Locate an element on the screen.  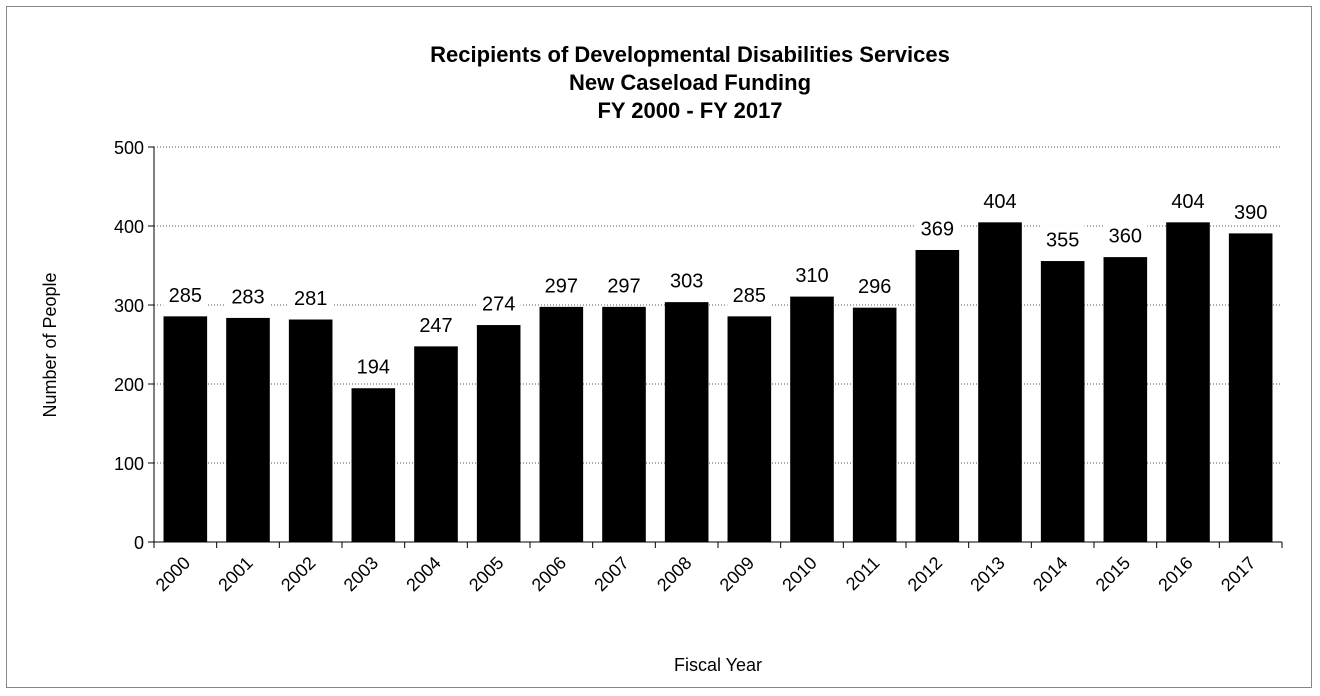
y-tick-label: 0 is located at coordinates (139, 543).